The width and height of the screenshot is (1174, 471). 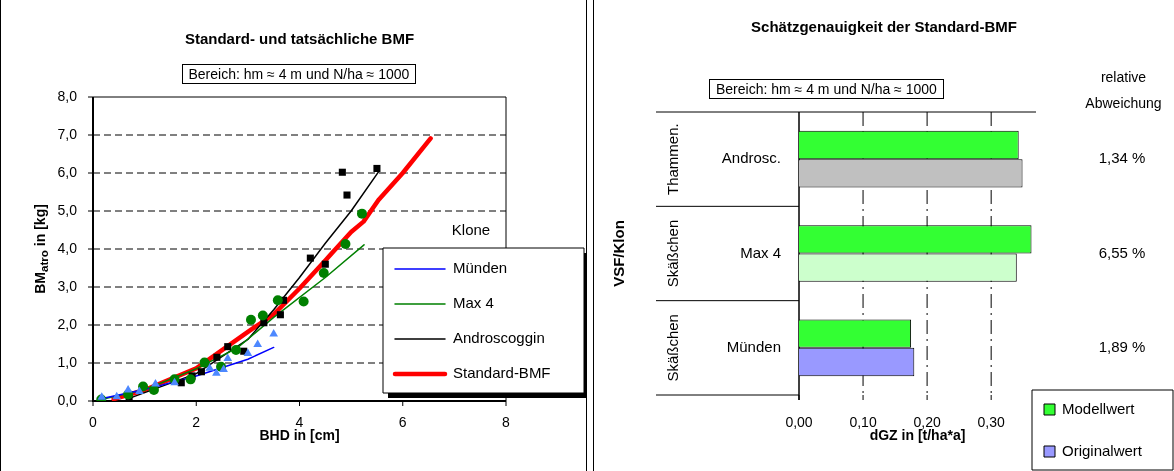 What do you see at coordinates (799, 422) in the screenshot?
I see `x-tick-label: 0,00` at bounding box center [799, 422].